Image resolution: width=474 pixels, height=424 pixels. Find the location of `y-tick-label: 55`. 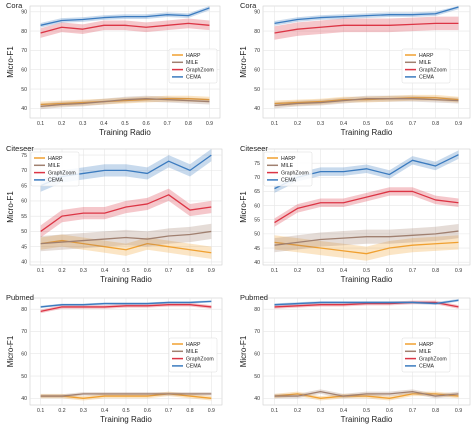

y-tick-label: 55 is located at coordinates (24, 217).